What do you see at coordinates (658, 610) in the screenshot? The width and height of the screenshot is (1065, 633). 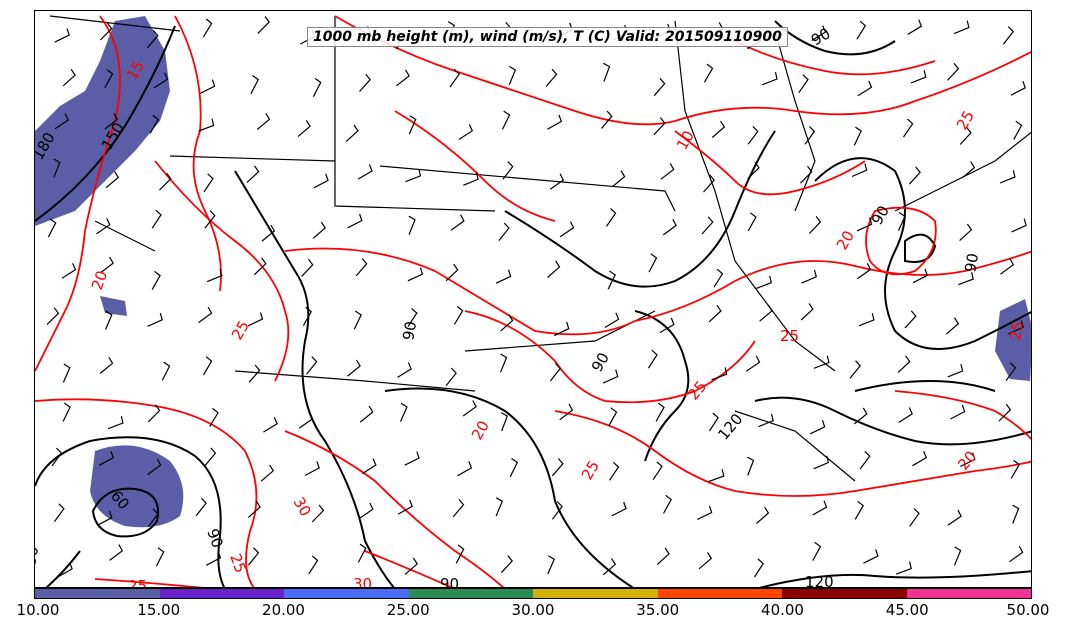 I see `colorbar-tick-label: 35.00` at bounding box center [658, 610].